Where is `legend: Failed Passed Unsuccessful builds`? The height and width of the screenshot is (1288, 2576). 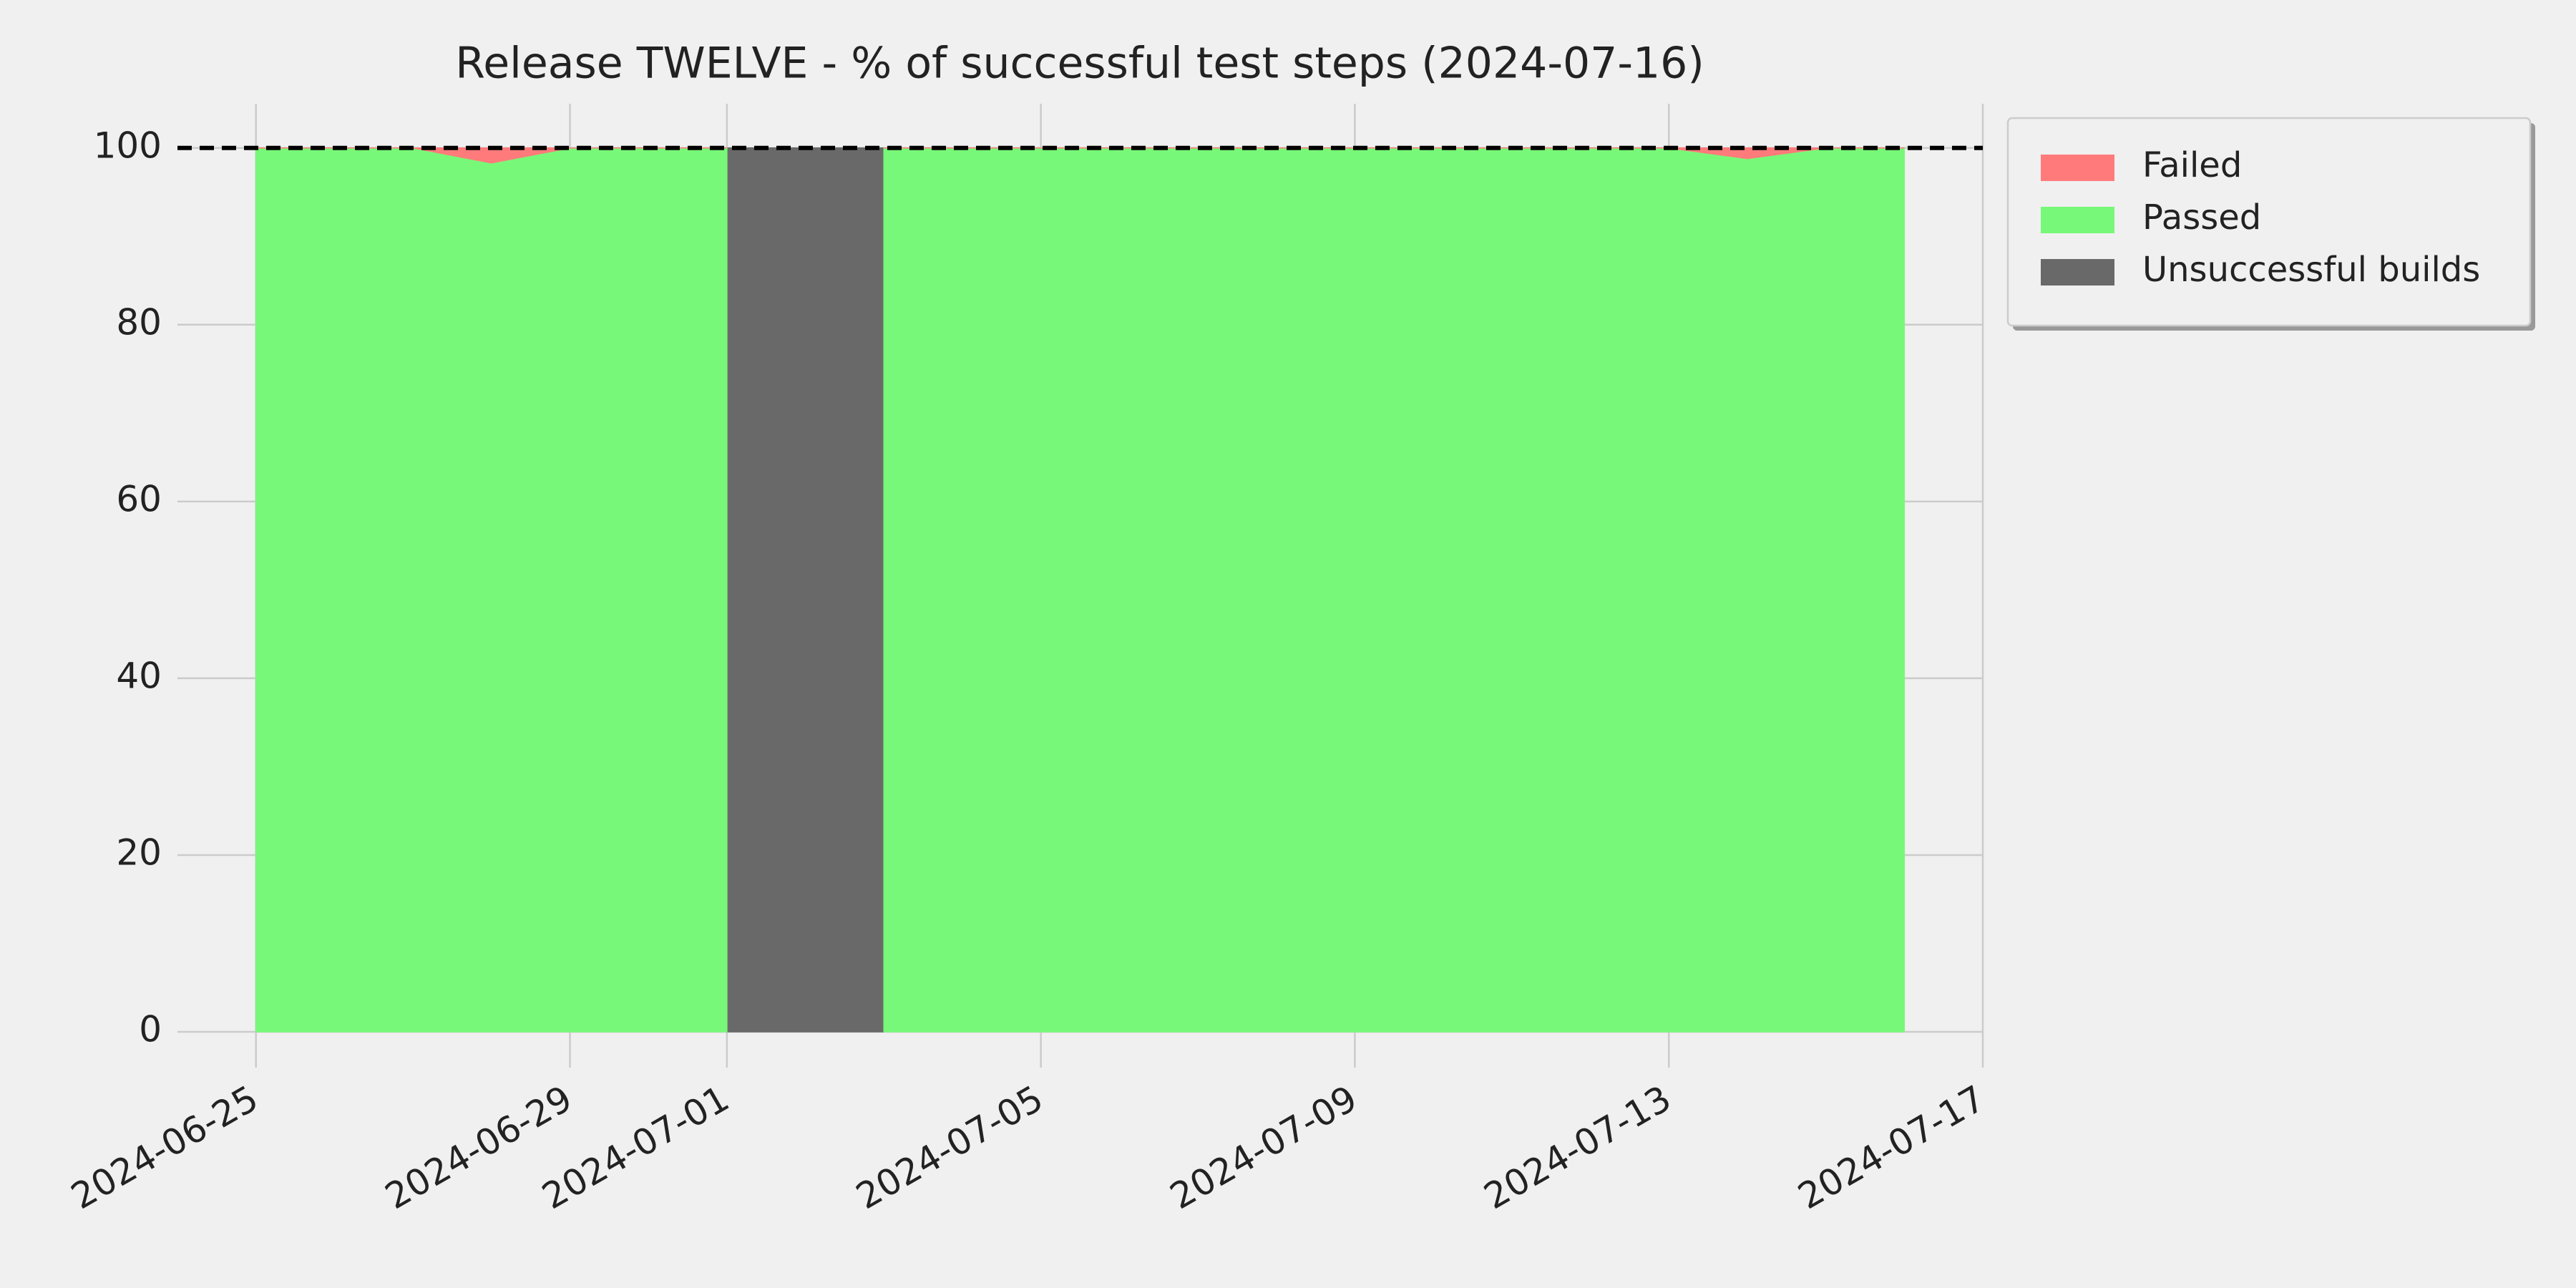
legend: Failed Passed Unsuccessful builds is located at coordinates (2270, 224).